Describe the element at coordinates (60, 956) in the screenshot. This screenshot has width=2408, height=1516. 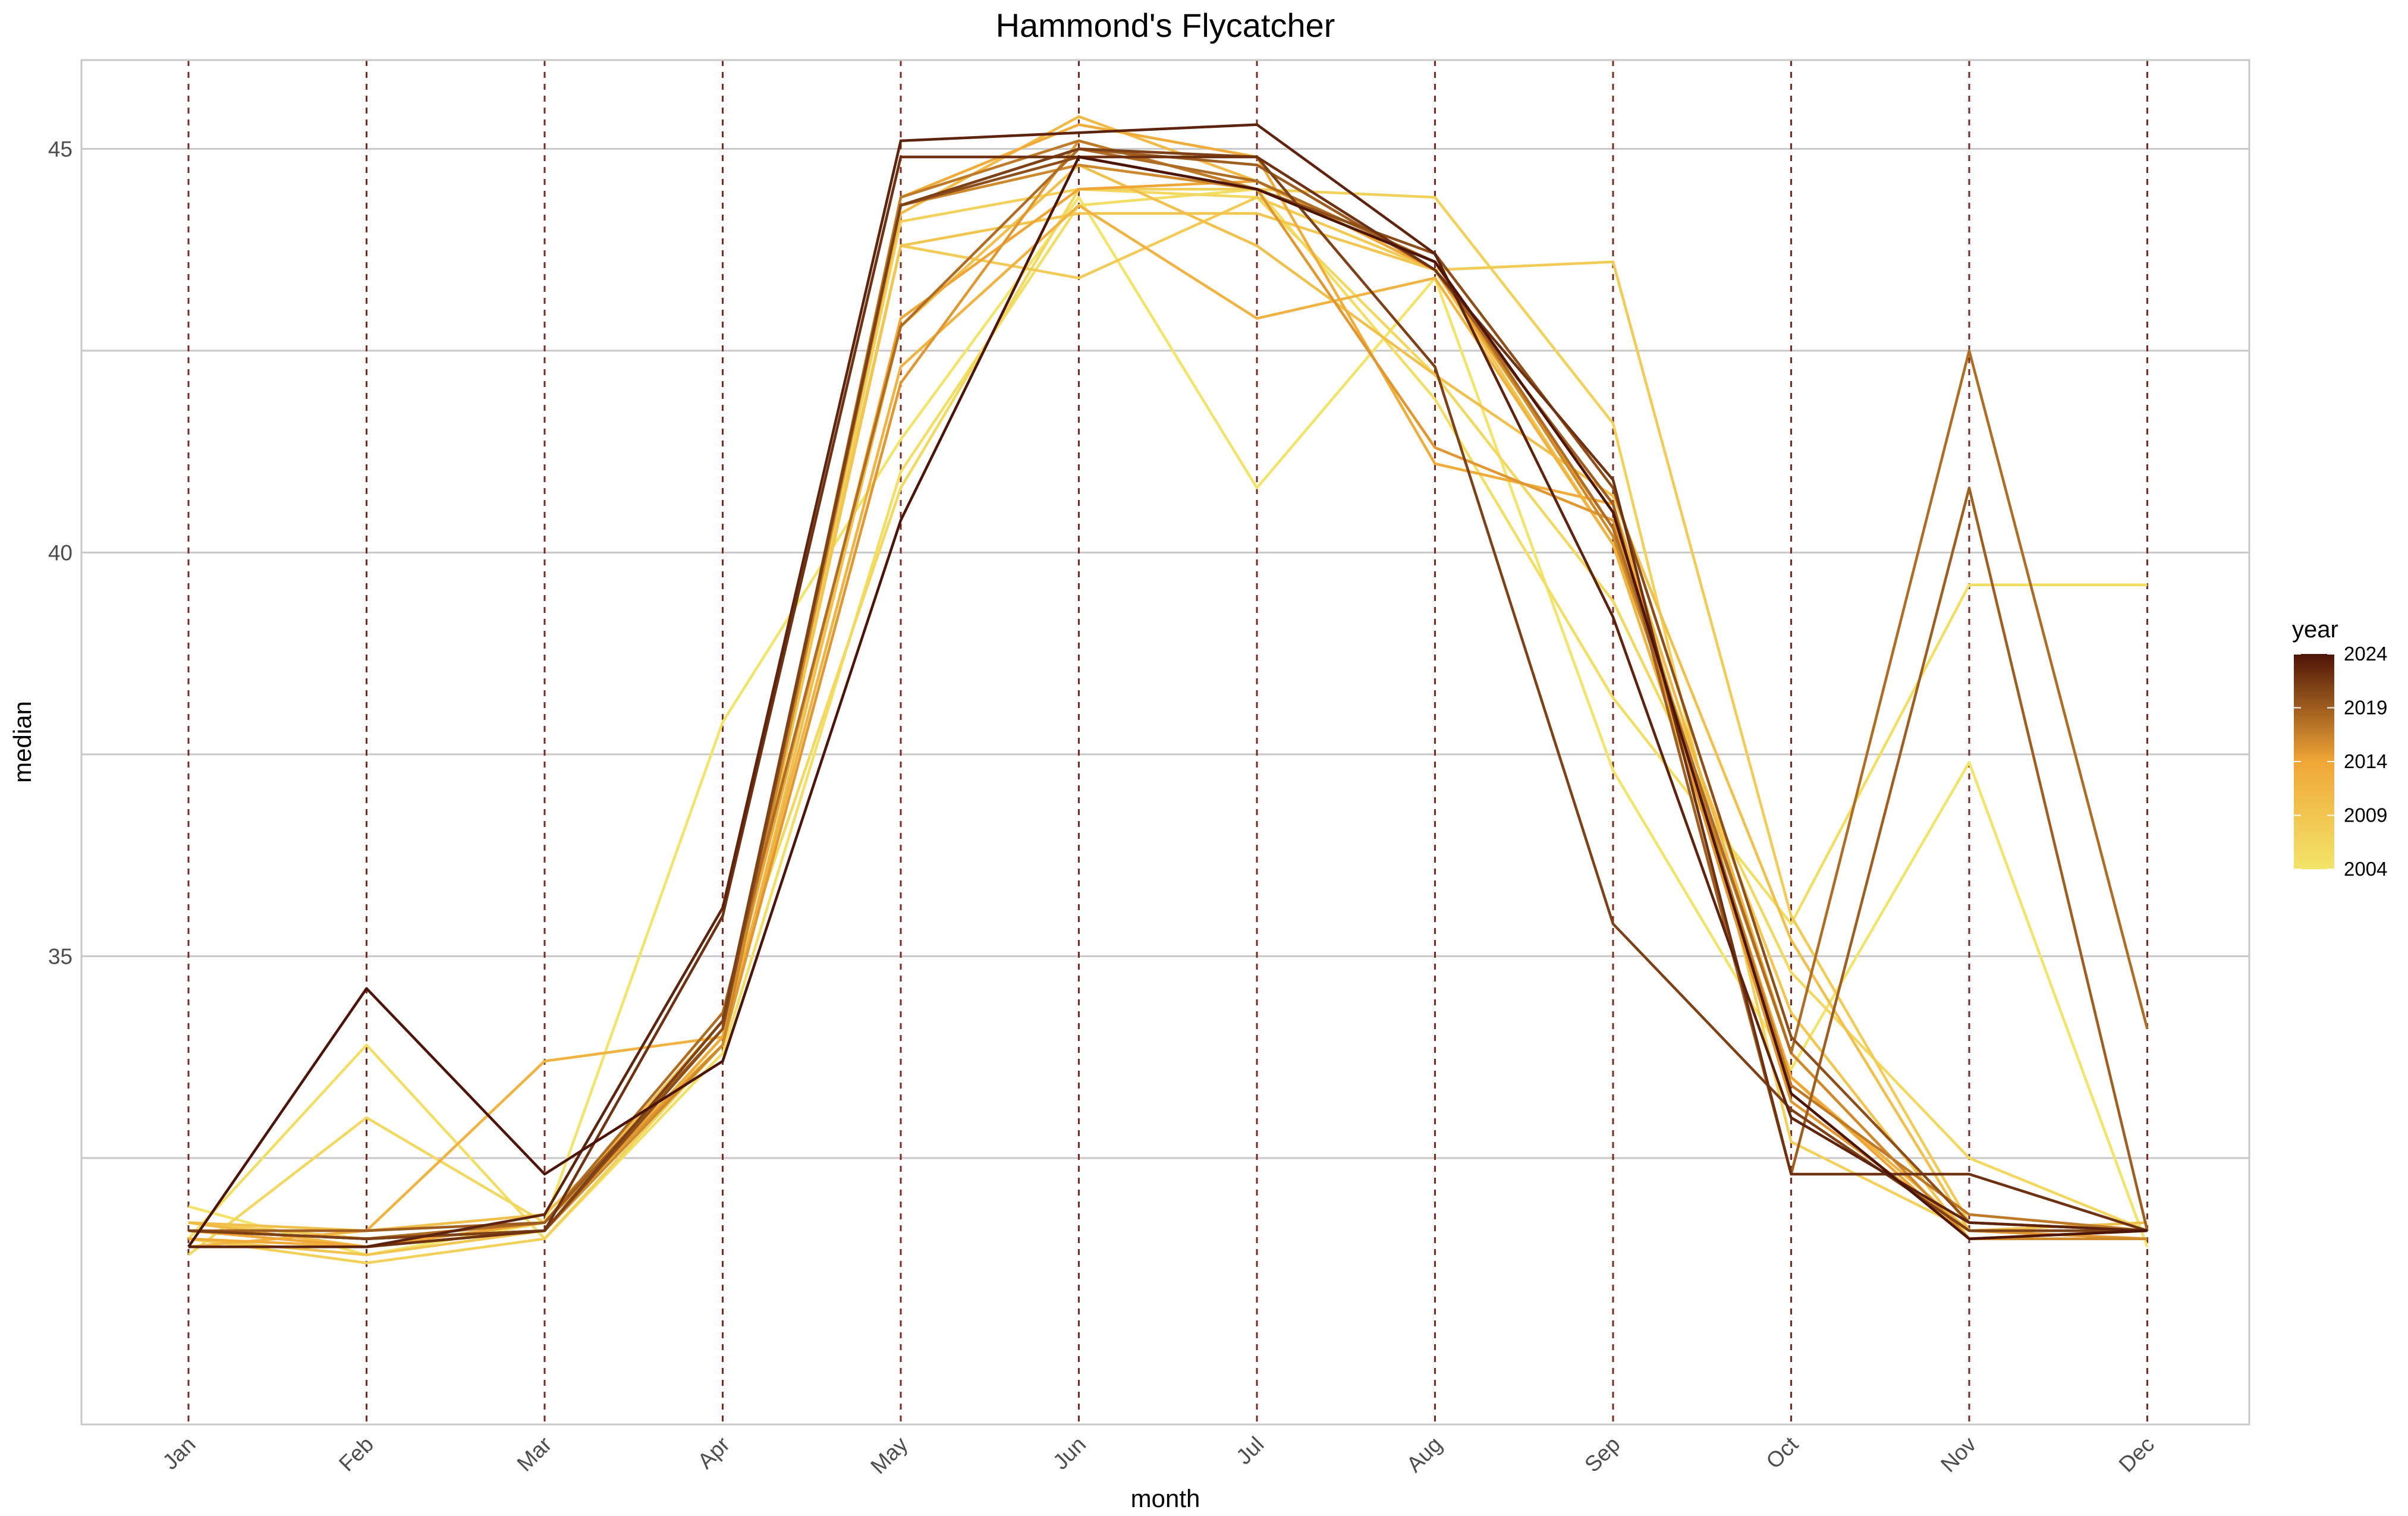
I see `y-tick-label: 35` at that location.